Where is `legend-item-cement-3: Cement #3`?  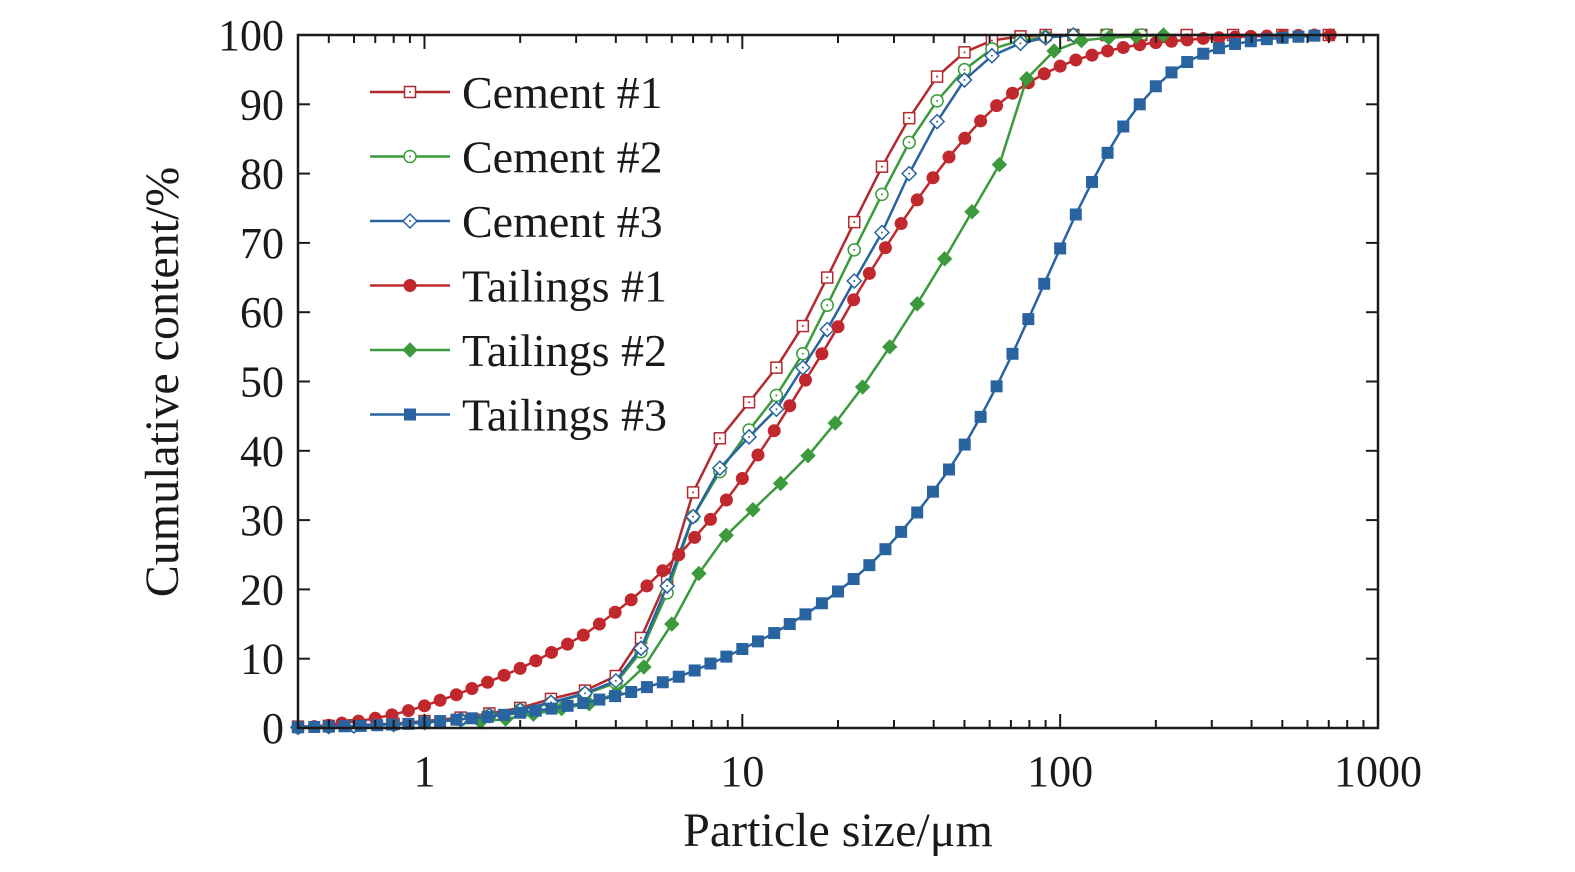 legend-item-cement-3: Cement #3 is located at coordinates (516, 221).